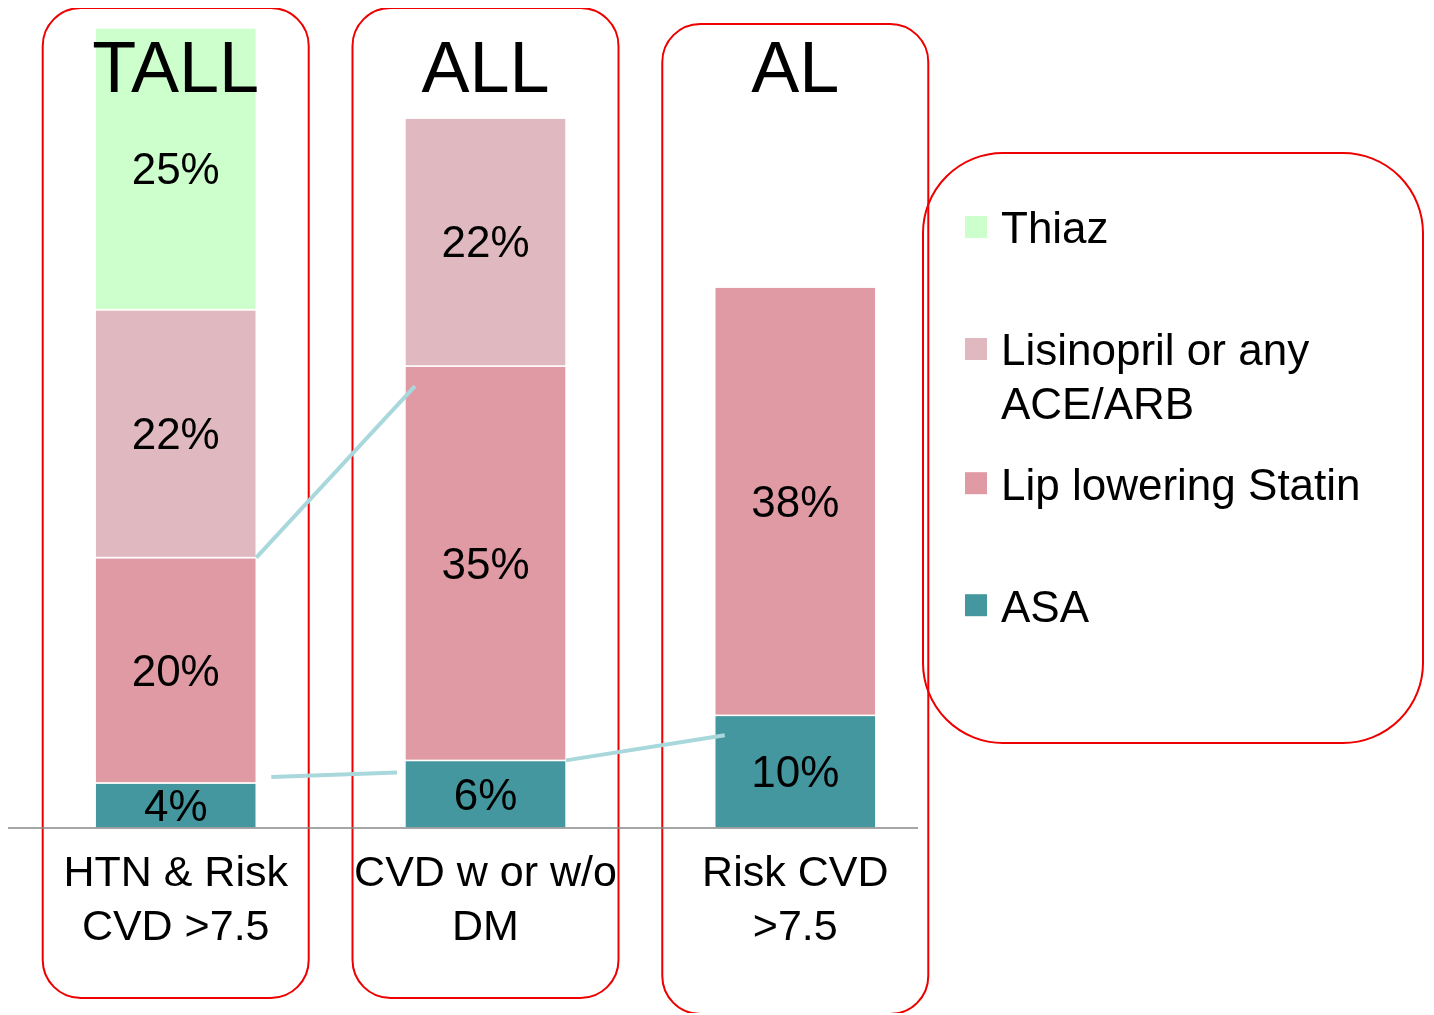 This screenshot has height=1015, width=1434. I want to click on legend-label: Thiaz, so click(1055, 228).